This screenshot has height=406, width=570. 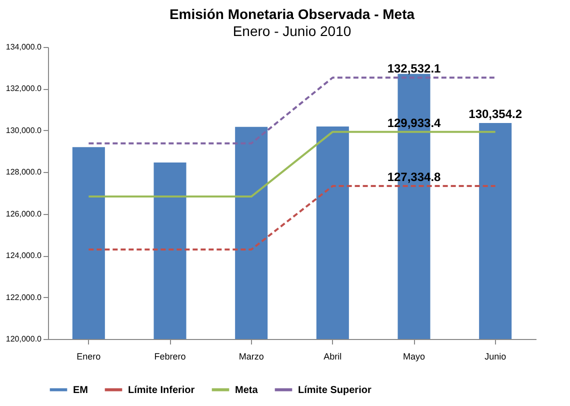 What do you see at coordinates (414, 357) in the screenshot?
I see `x-tick-label: Mayo` at bounding box center [414, 357].